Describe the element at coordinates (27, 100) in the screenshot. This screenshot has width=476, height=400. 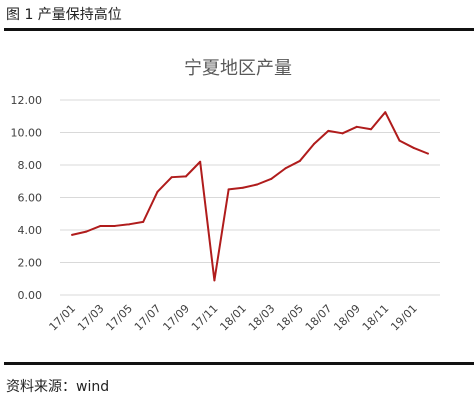
I see `y-tick-label: 12.00` at that location.